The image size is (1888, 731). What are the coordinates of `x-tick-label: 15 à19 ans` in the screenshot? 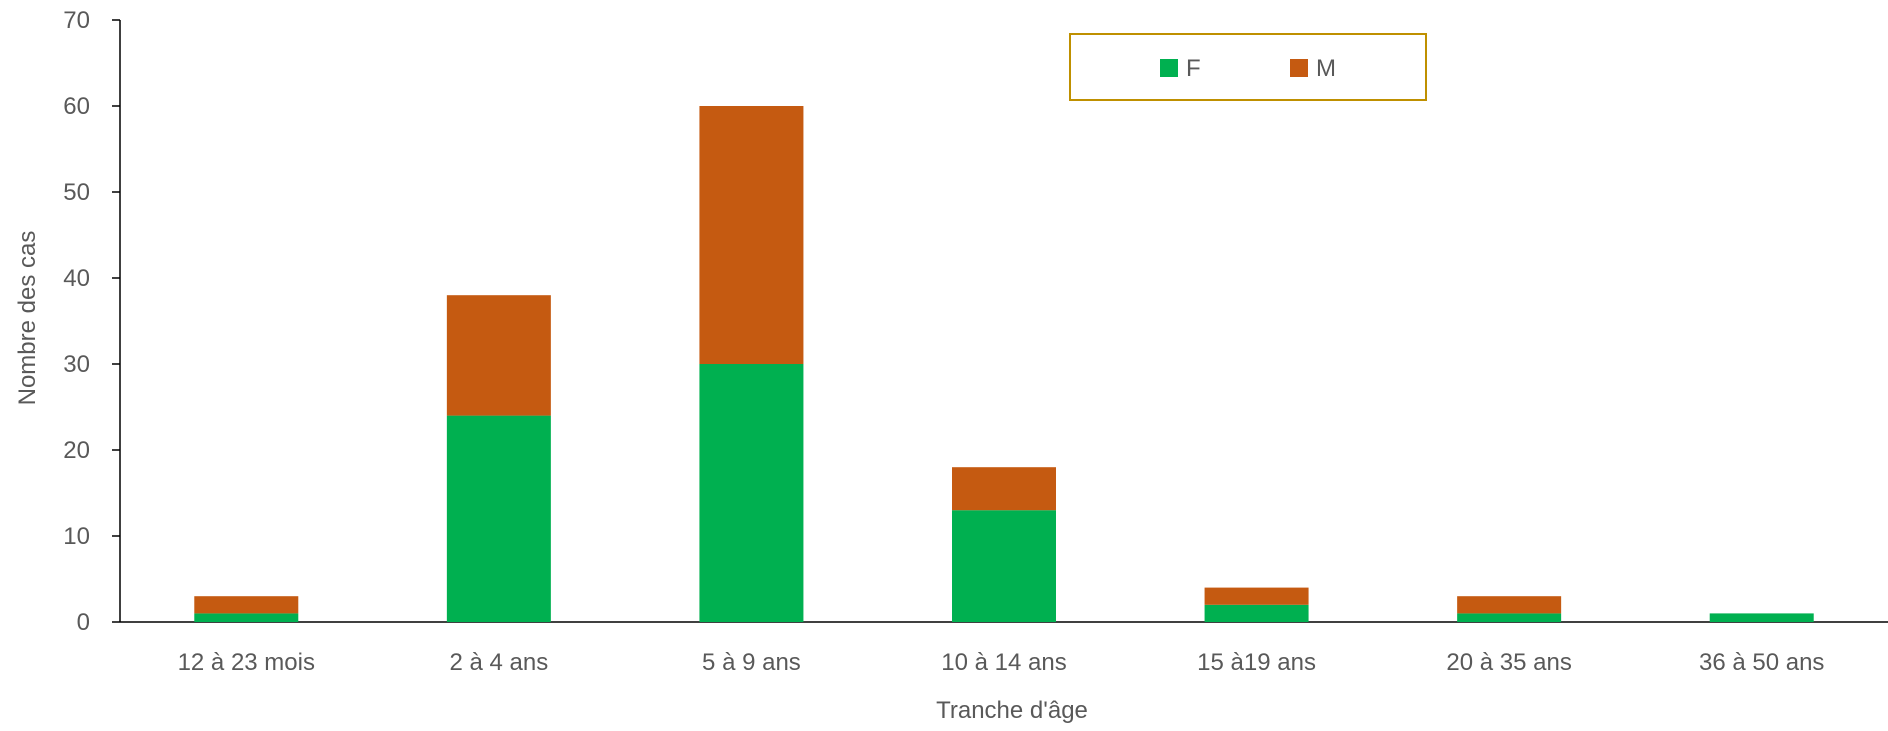 It's located at (1256, 662).